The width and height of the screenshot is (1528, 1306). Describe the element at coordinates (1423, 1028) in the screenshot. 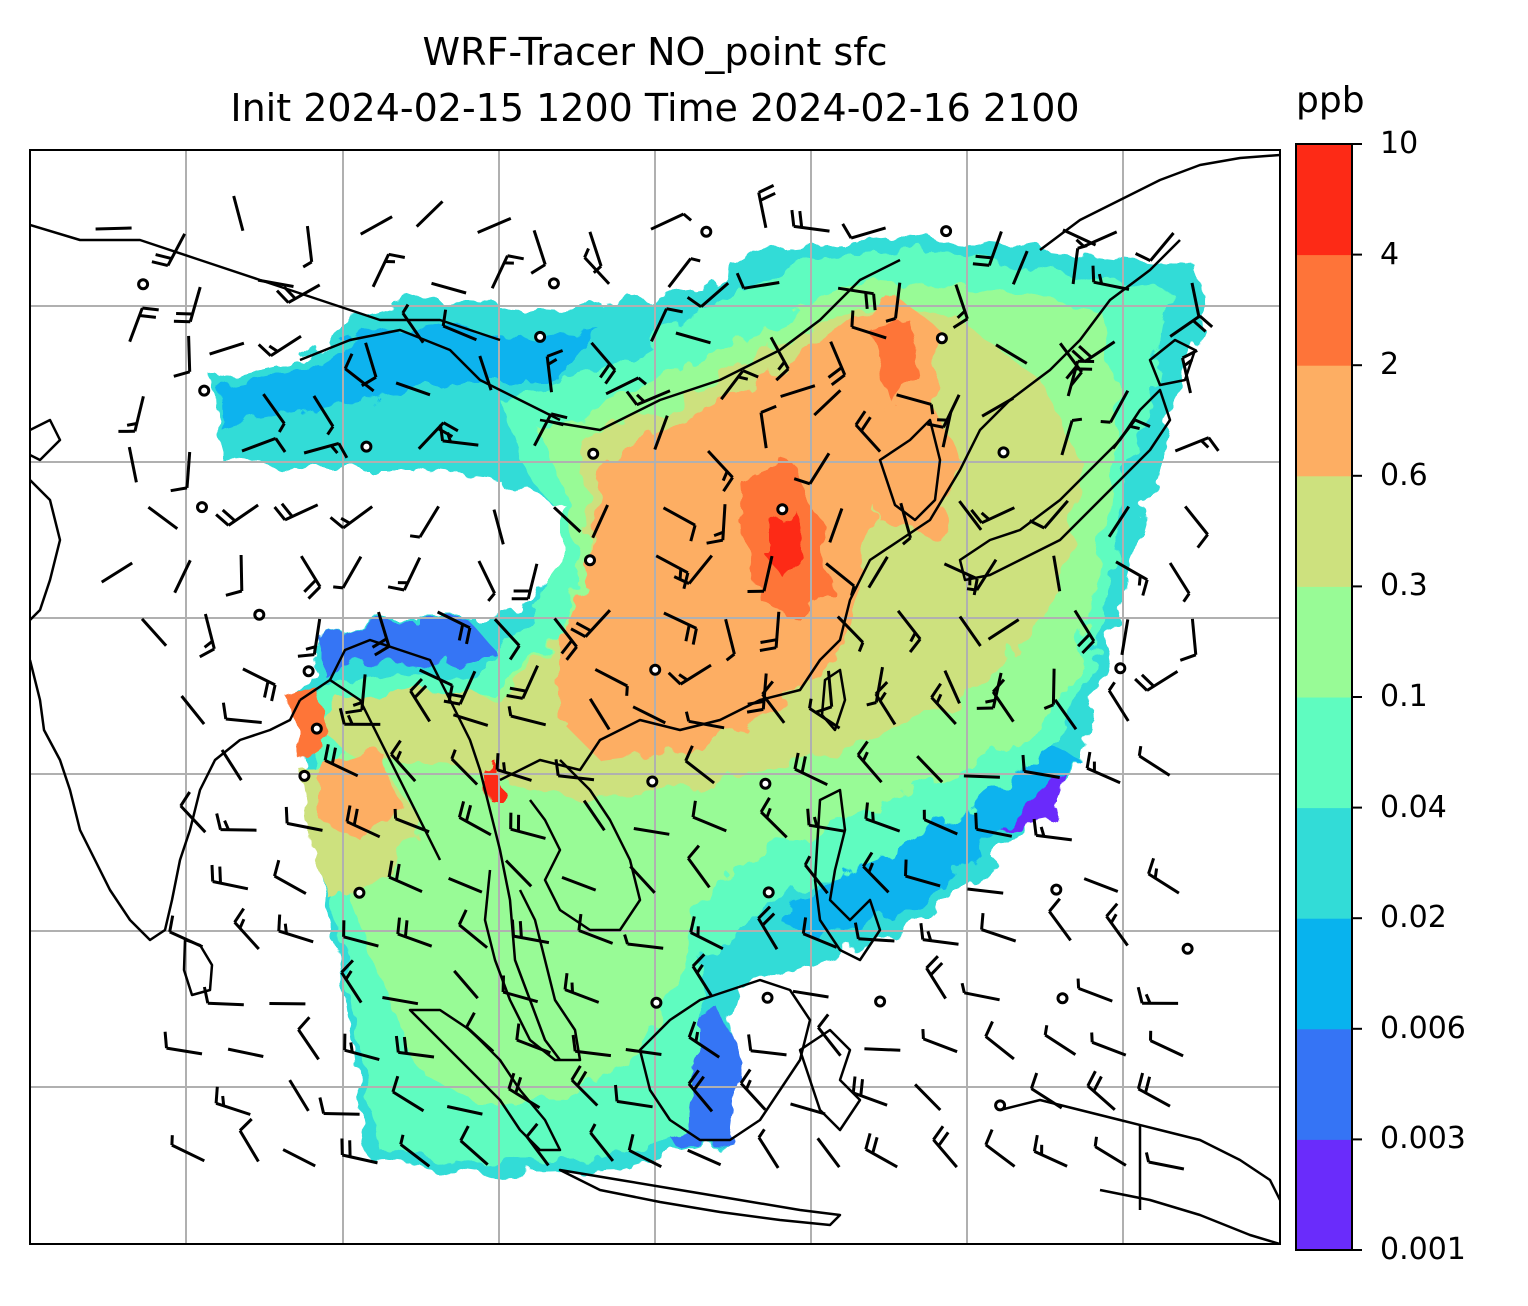

I see `colorbar-tick-label: 0.006` at that location.